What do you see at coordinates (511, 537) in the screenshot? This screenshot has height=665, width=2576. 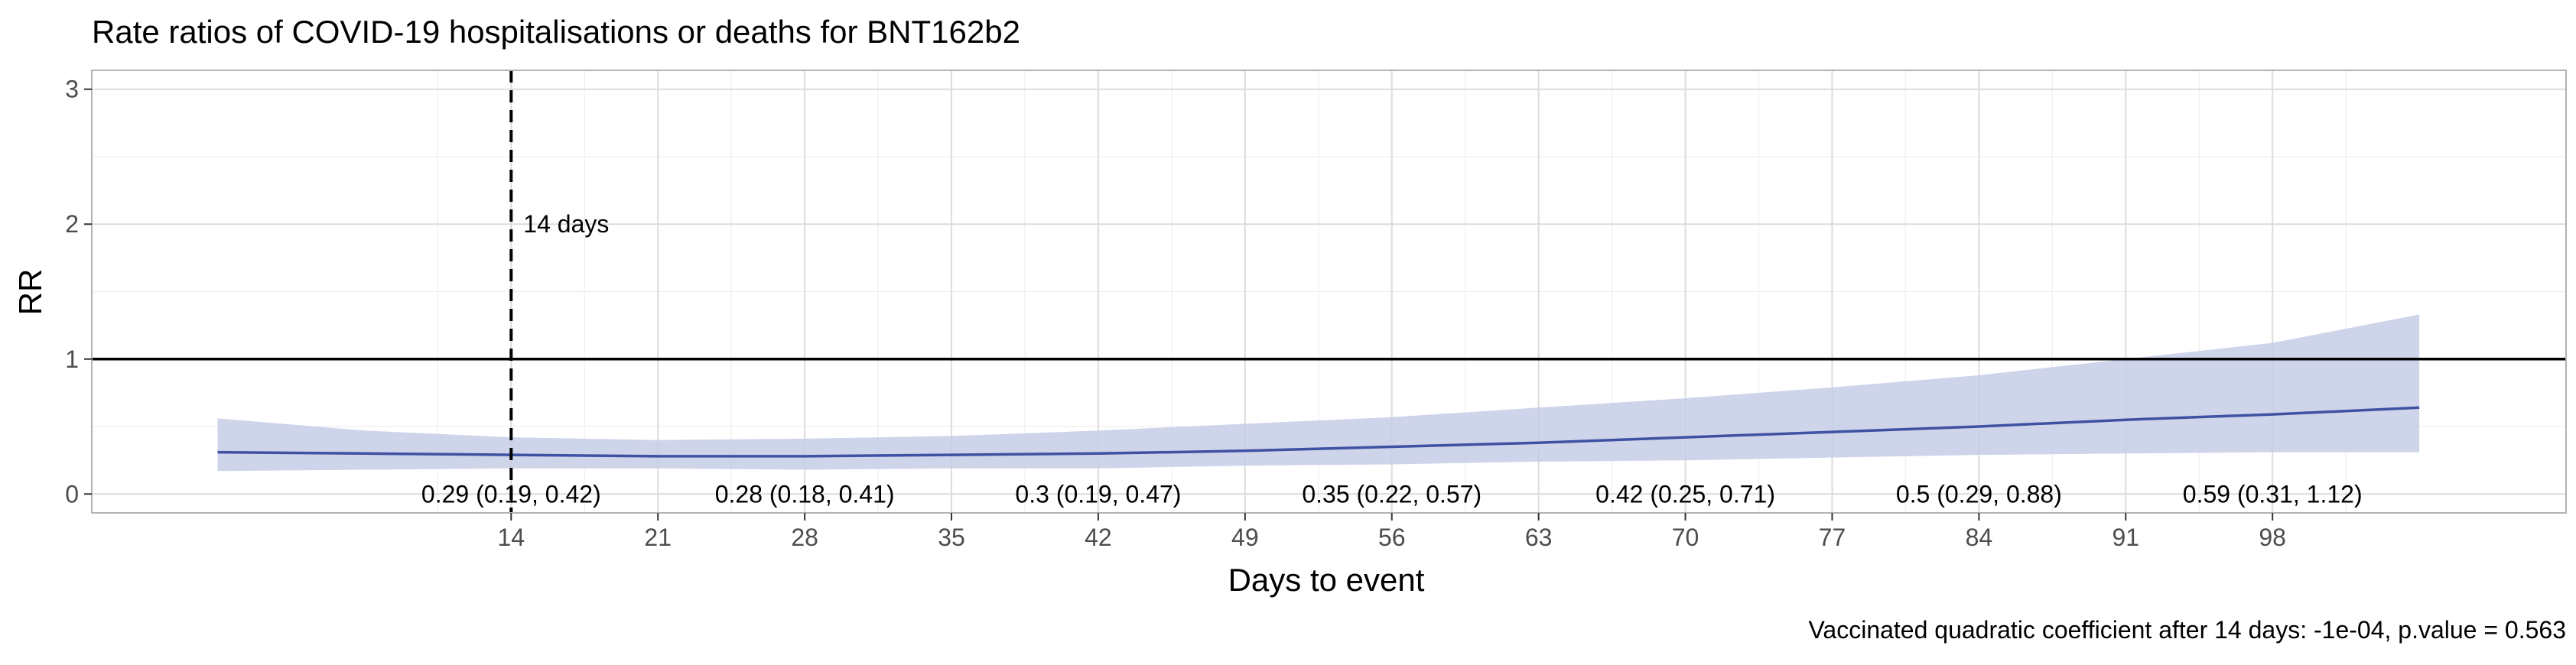 I see `x-tick-label: 14` at bounding box center [511, 537].